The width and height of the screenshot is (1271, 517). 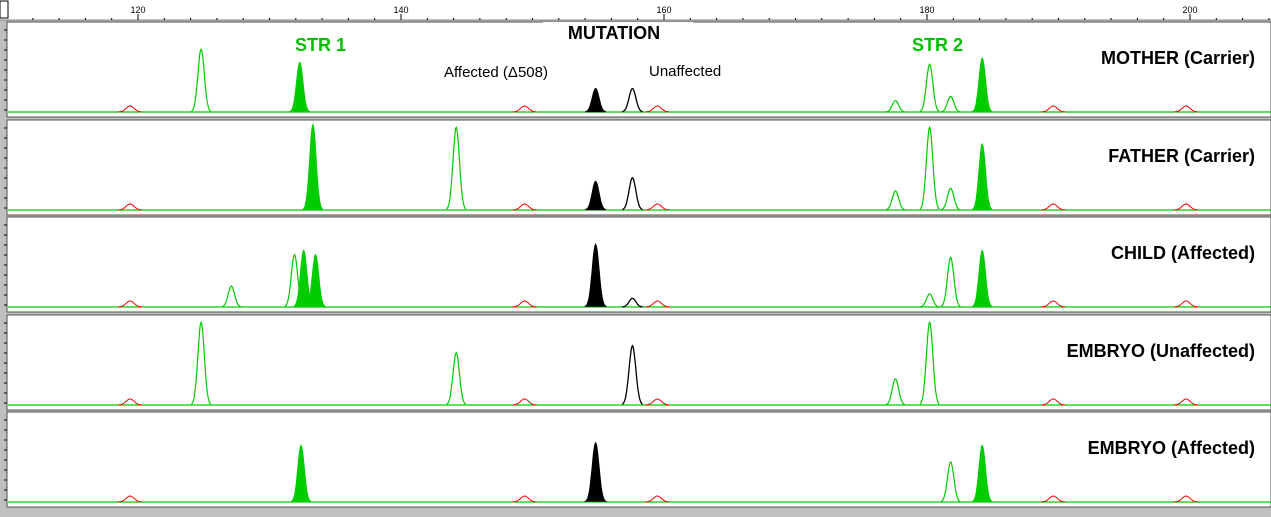 What do you see at coordinates (651, 12) in the screenshot?
I see `ruler-ticks: 120 140 160 180 200` at bounding box center [651, 12].